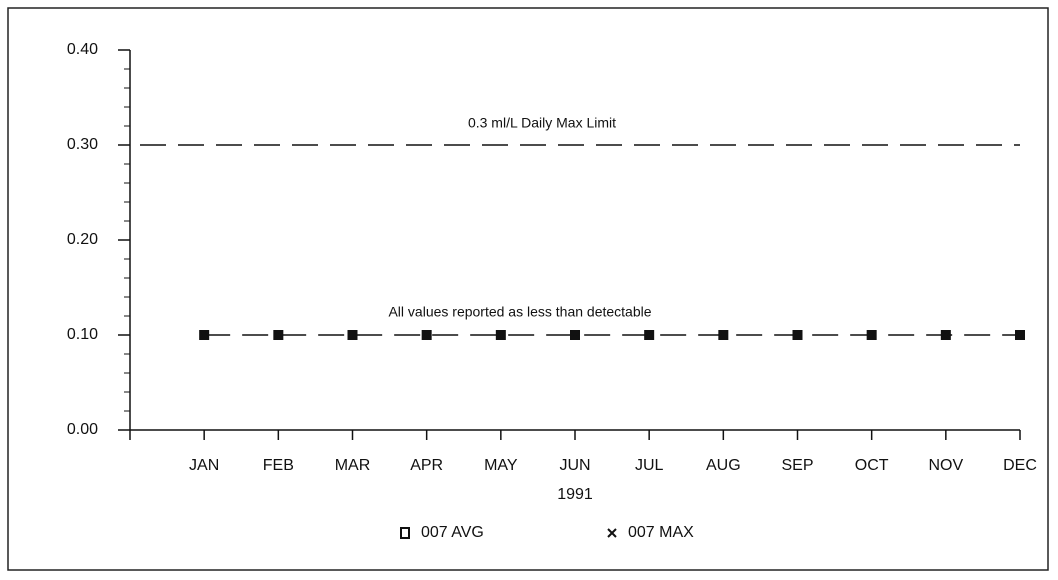  Describe the element at coordinates (82, 239) in the screenshot. I see `y-tick-label: 0.20` at that location.